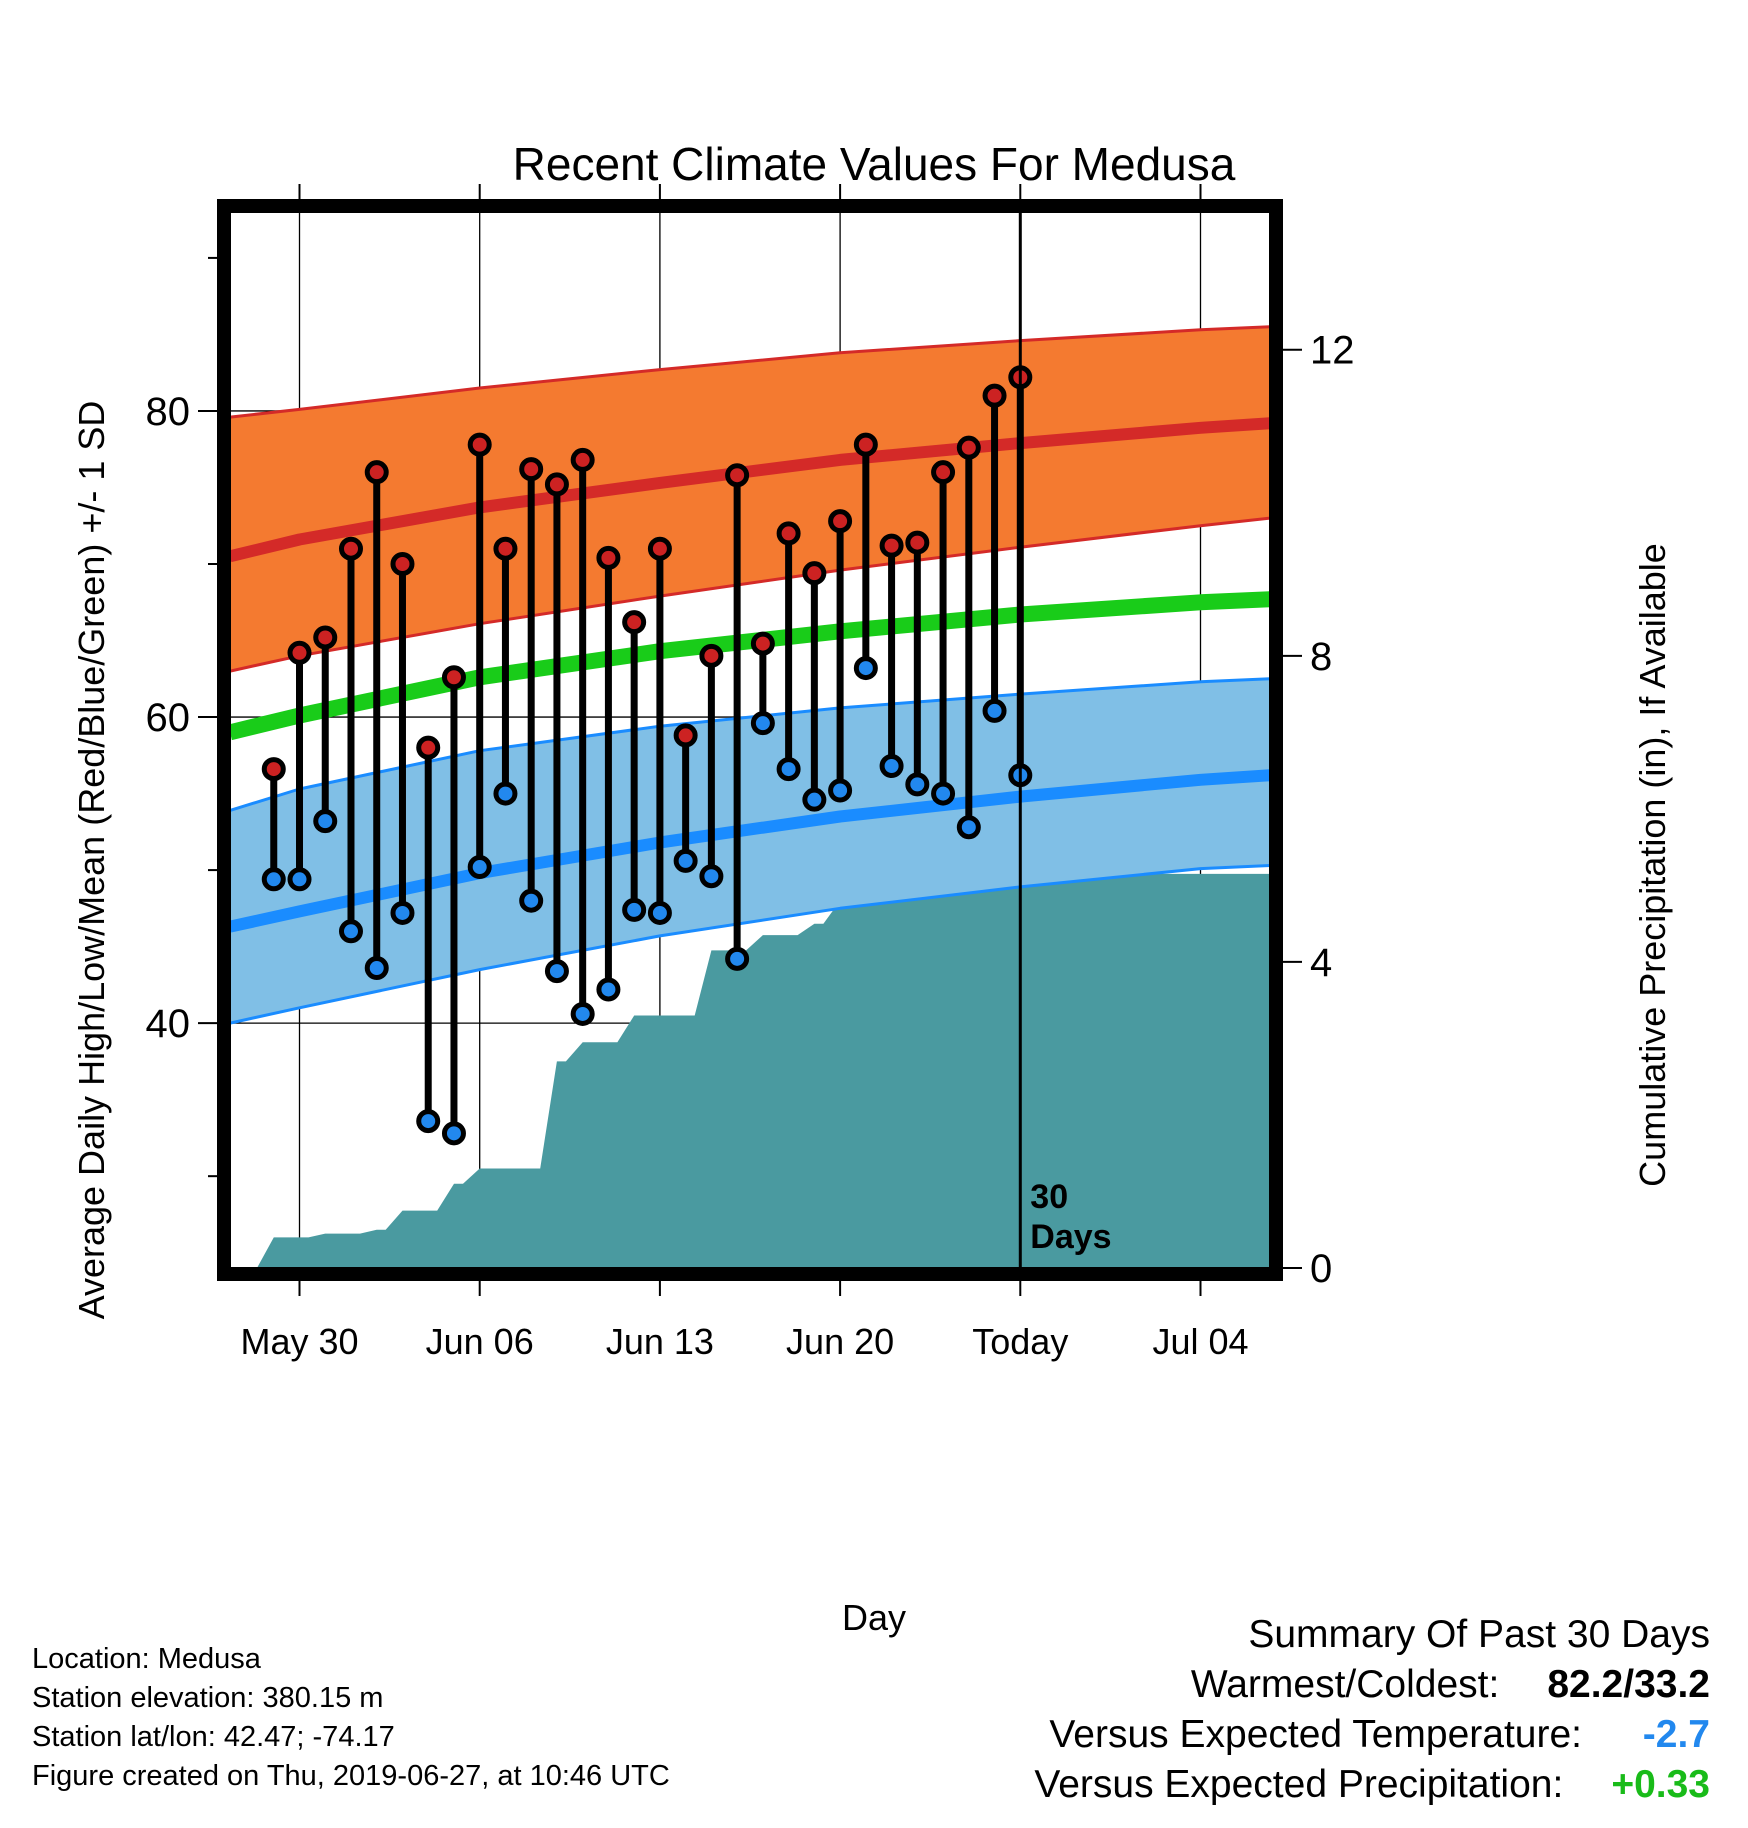 The height and width of the screenshot is (1828, 1748). I want to click on precip-row: Versus Expected Precipitation: +0.33, so click(1330, 1785).